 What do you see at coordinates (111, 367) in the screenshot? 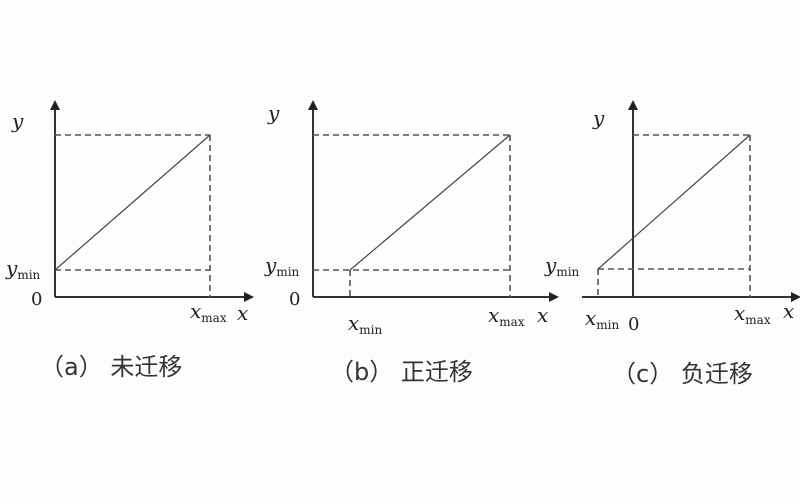
I see `caption-a: （a） 未迁移` at bounding box center [111, 367].